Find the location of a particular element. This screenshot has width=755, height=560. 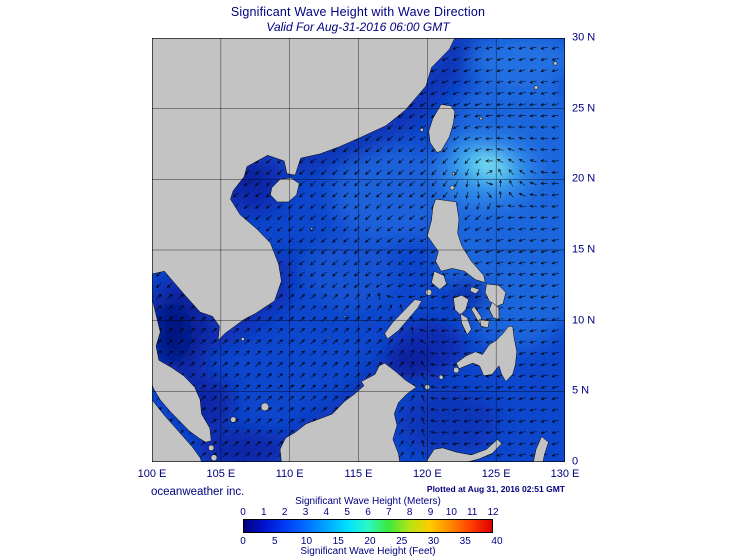

island-penghu is located at coordinates (421, 129).